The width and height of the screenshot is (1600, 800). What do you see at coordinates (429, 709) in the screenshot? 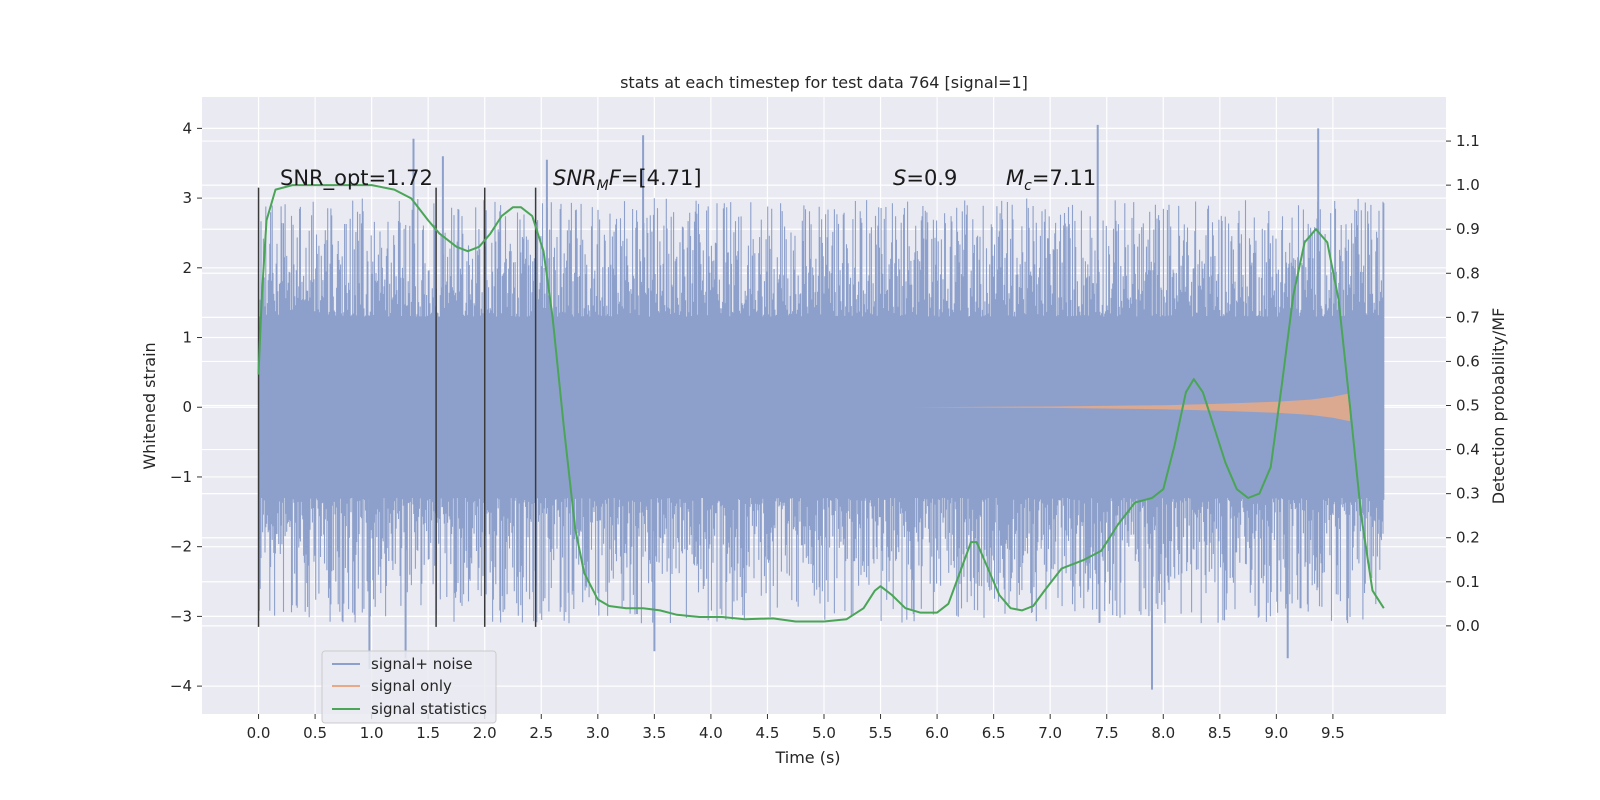
I see `legend-label-signal-statistics: signal statistics` at bounding box center [429, 709].